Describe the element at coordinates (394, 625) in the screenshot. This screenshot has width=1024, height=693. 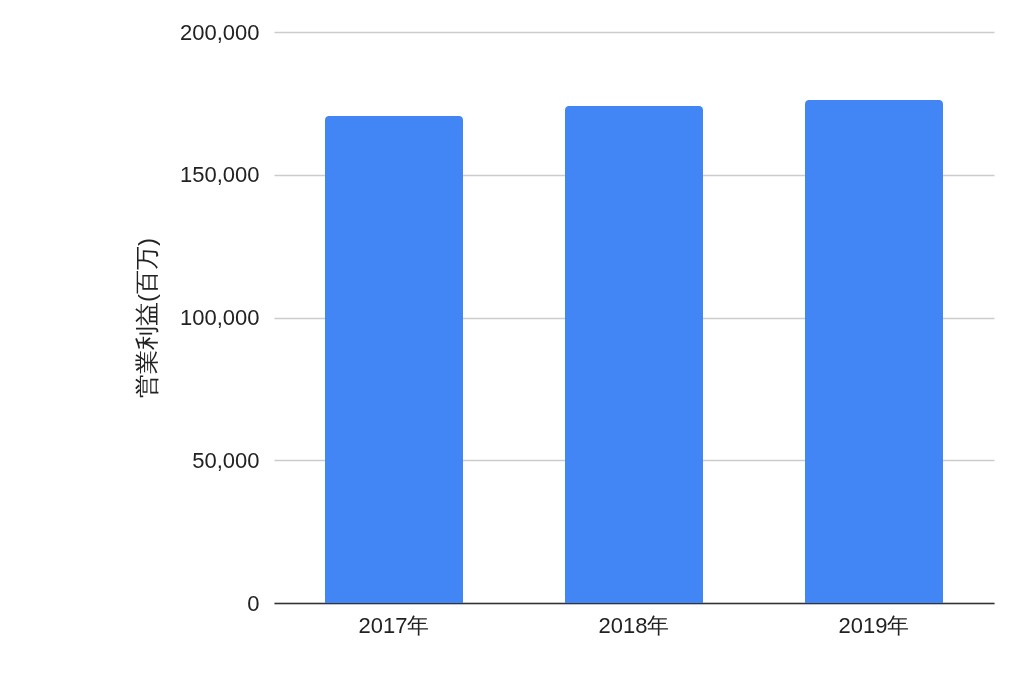
I see `x-tick-label: 2017年` at that location.